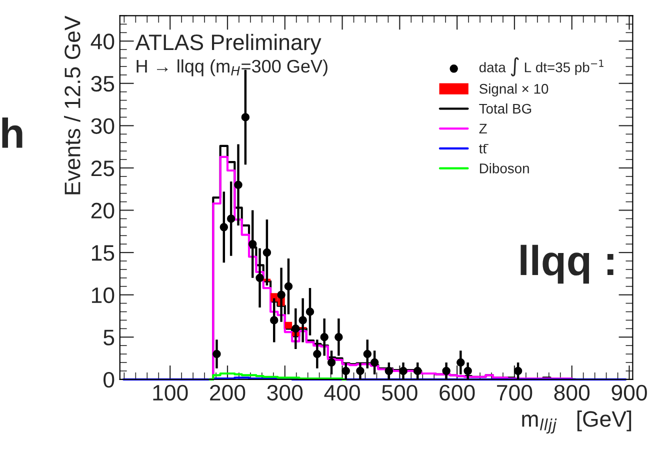 Image resolution: width=666 pixels, height=449 pixels. Describe the element at coordinates (457, 392) in the screenshot. I see `x-tick-label: 600` at that location.